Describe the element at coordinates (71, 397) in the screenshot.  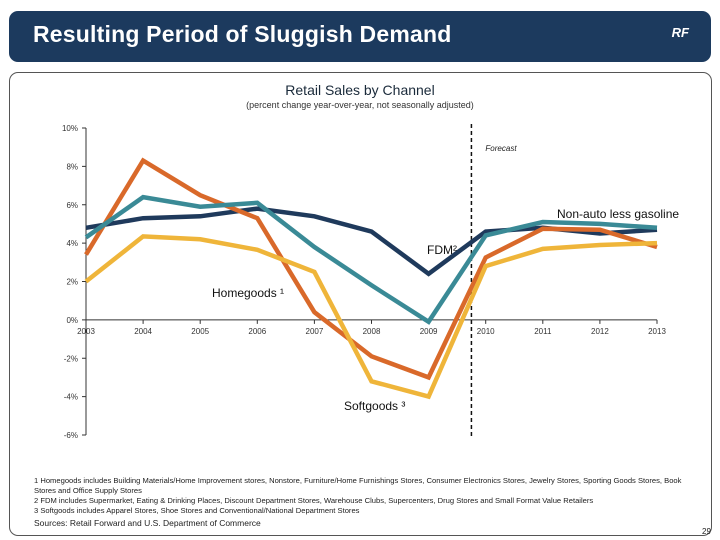
I see `y-tick-label: -4%` at that location.